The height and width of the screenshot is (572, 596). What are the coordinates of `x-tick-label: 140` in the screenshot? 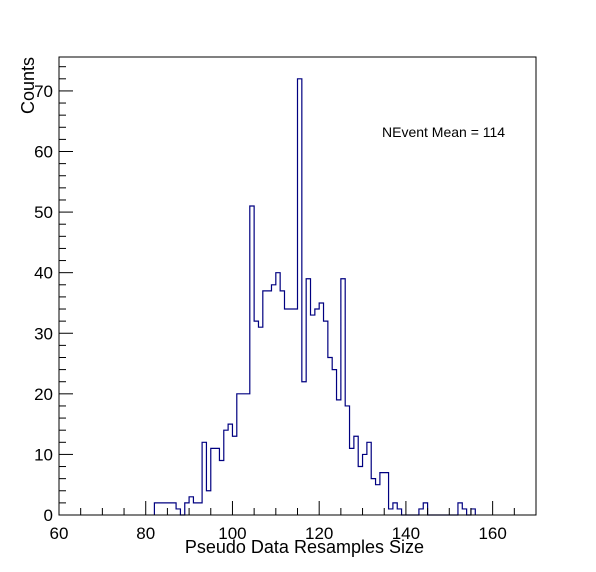 It's located at (406, 533).